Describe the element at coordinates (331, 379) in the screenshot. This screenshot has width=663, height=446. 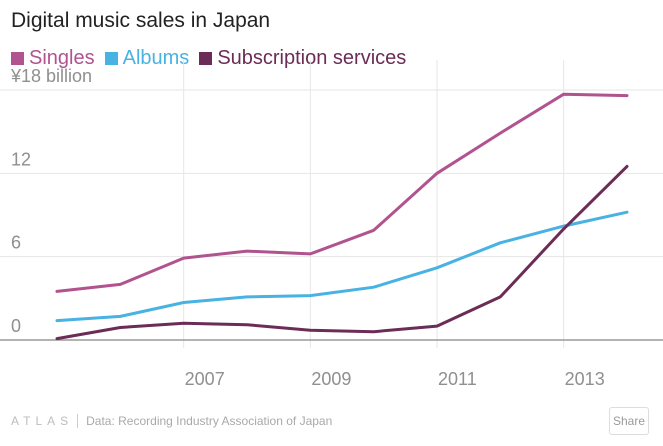
I see `x-tick-label: 2009` at that location.